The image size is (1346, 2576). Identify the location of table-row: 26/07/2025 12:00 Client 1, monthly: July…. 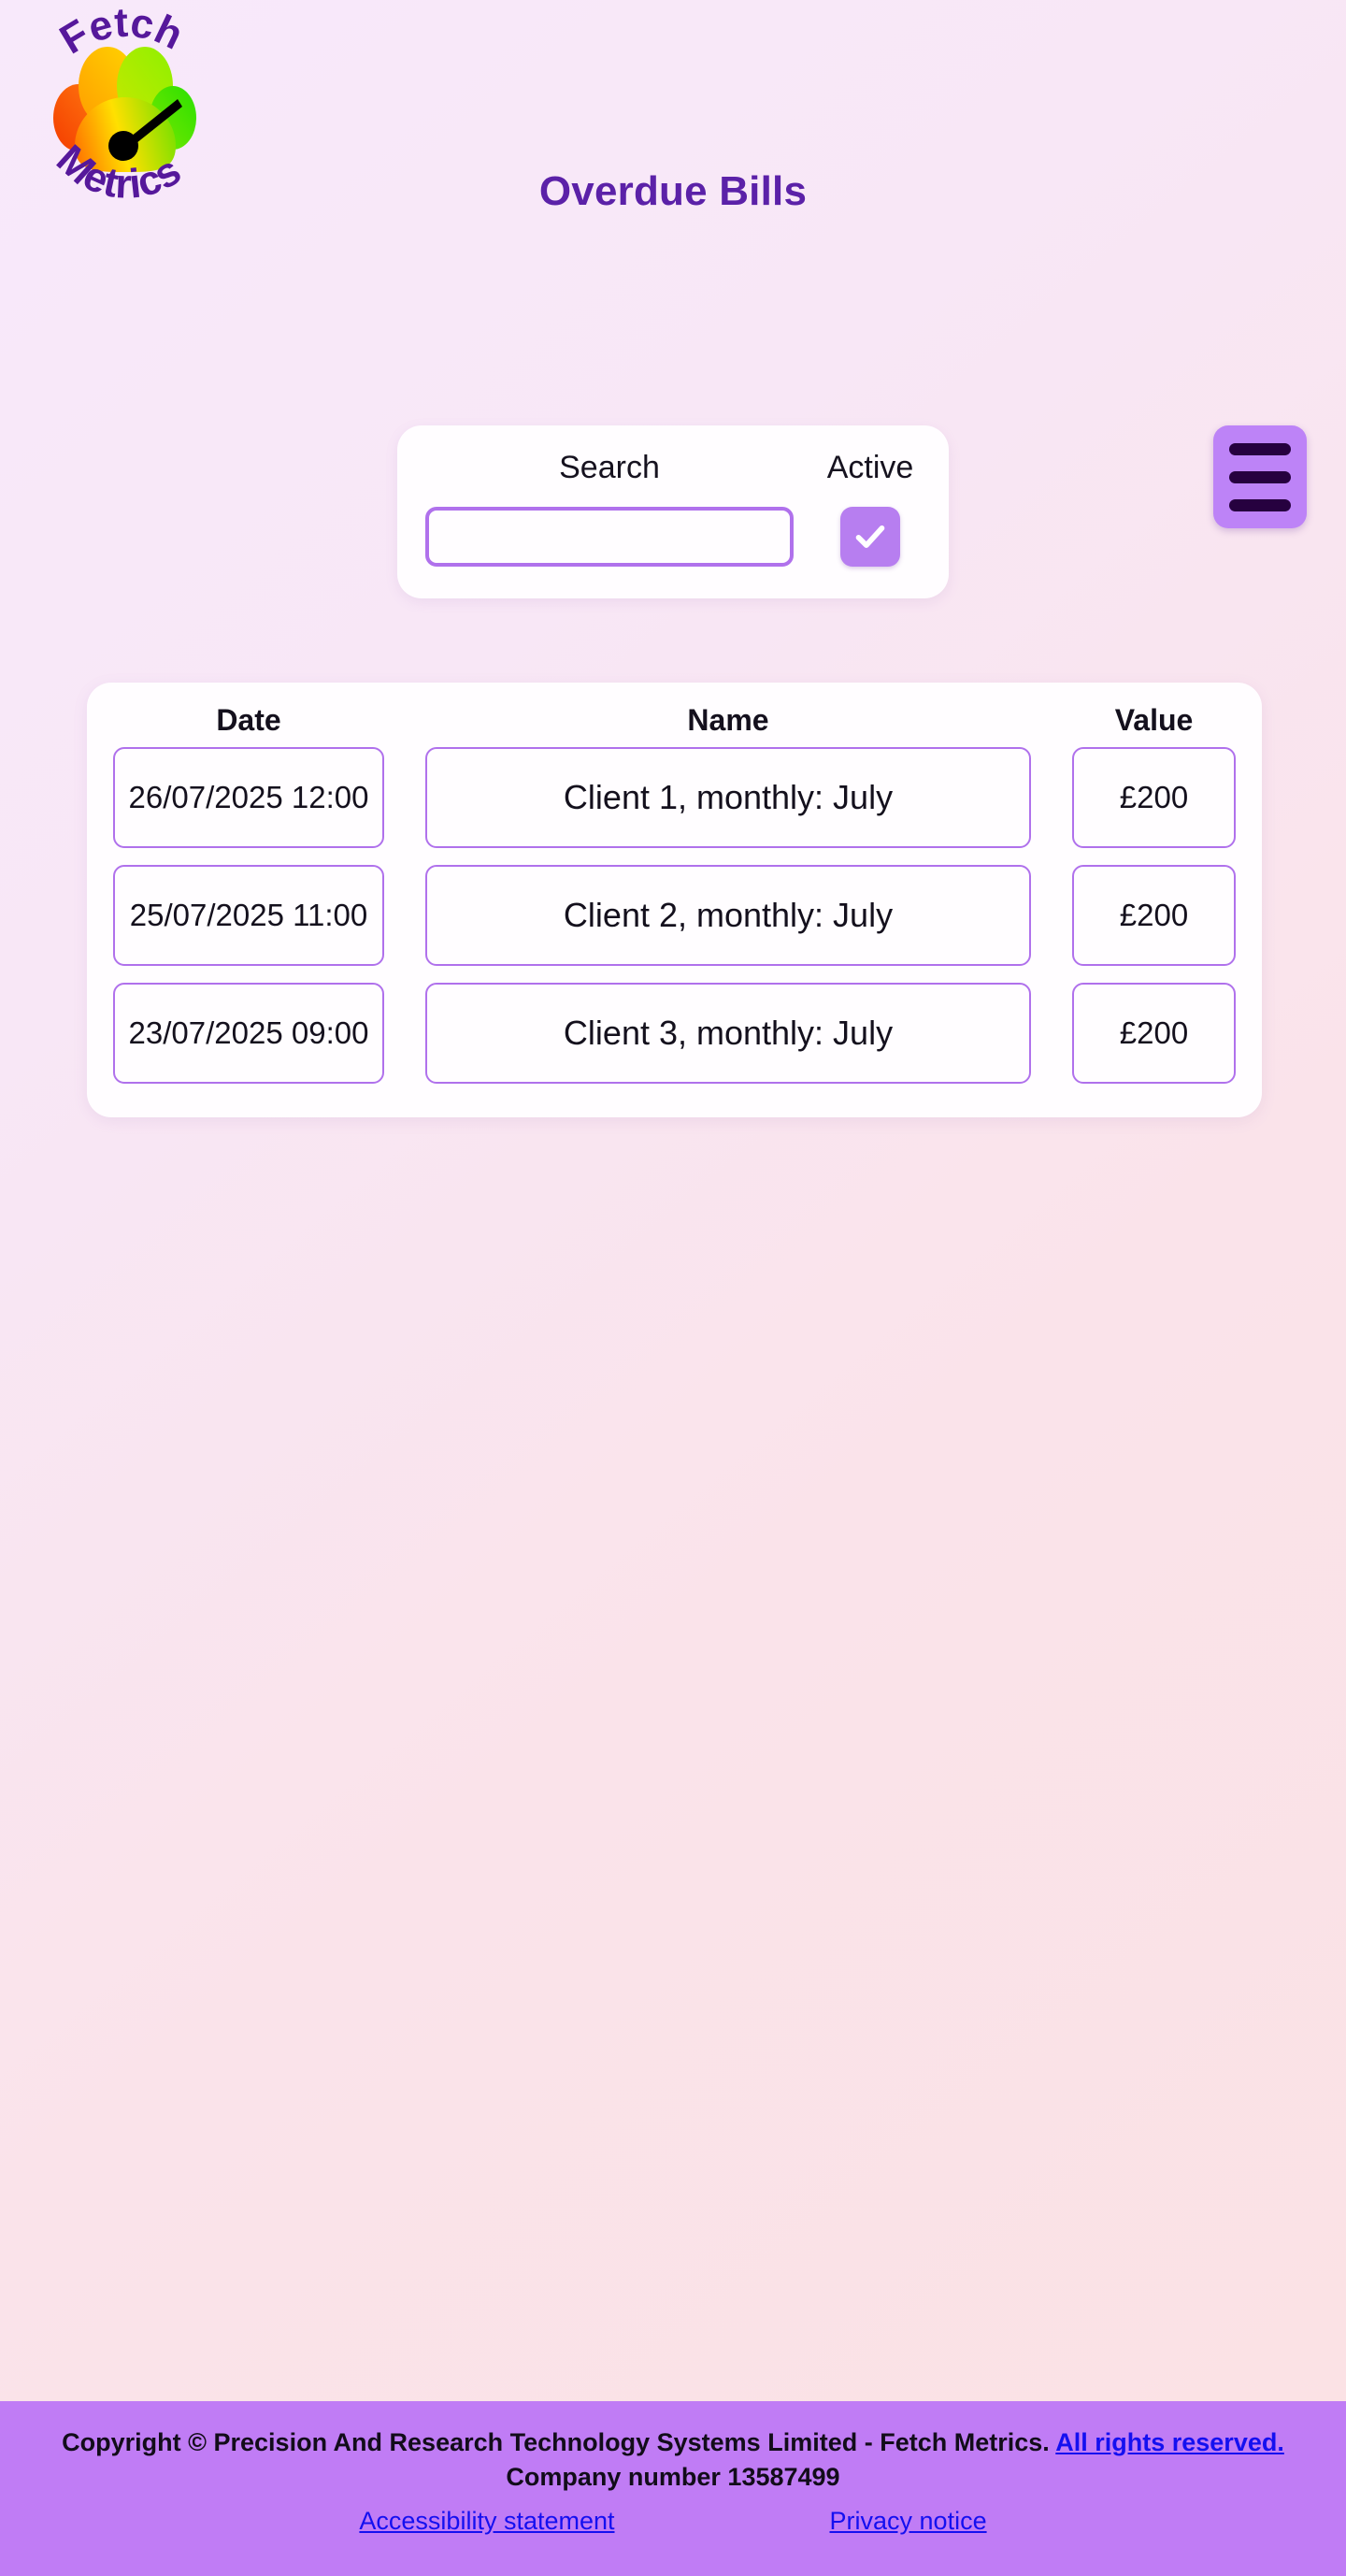
(674, 798).